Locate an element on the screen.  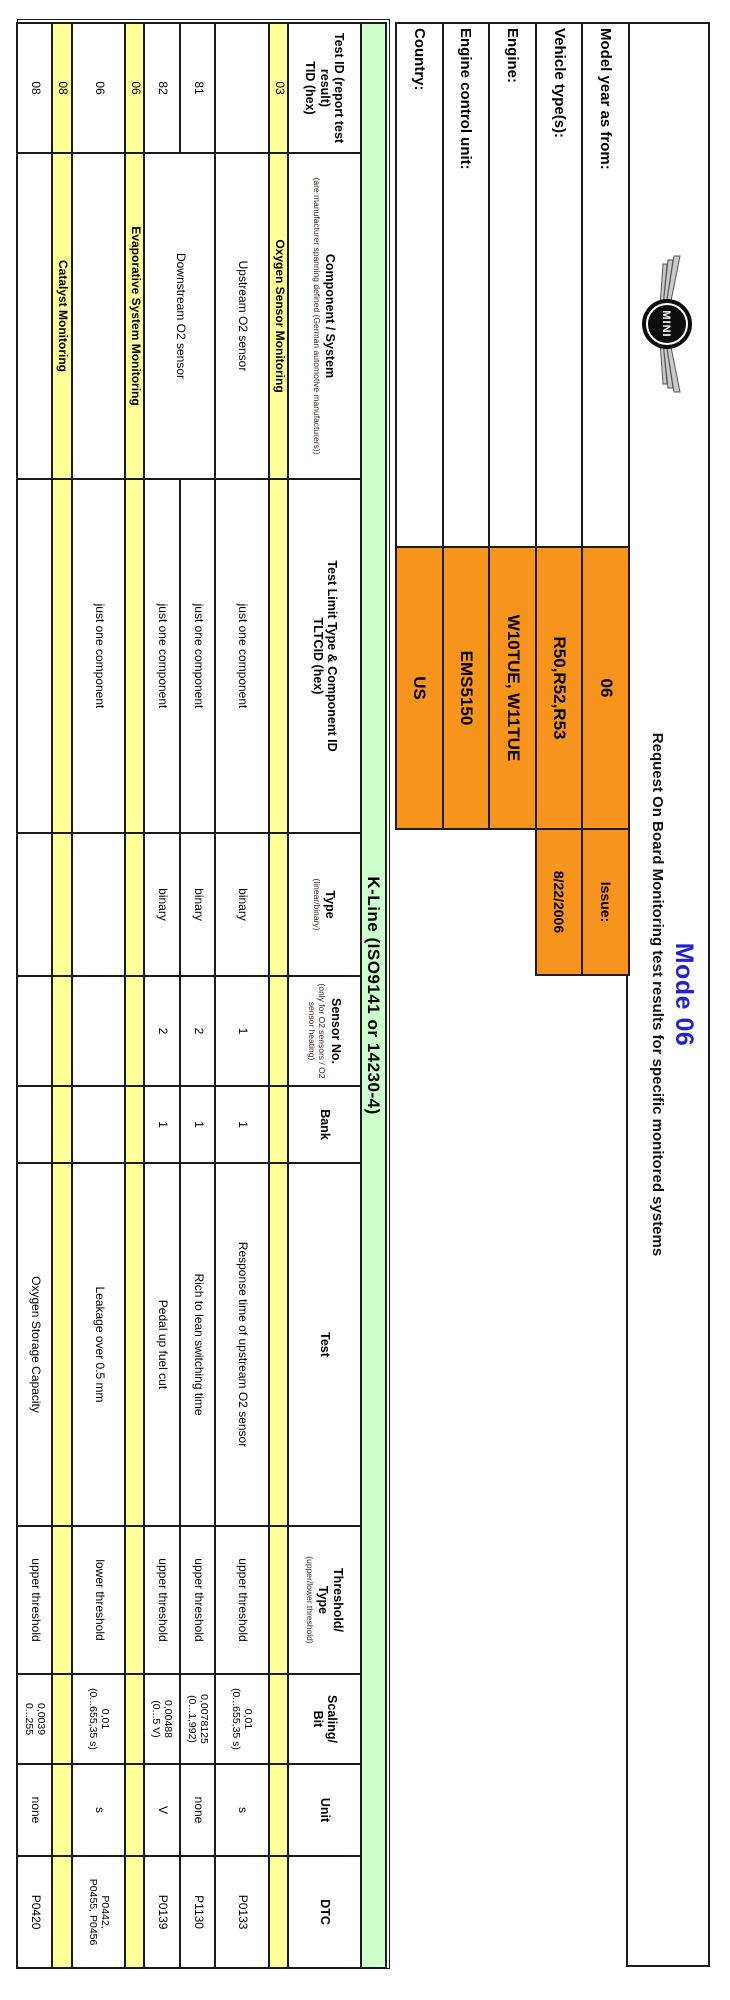
dtc-cell: P0442, P0455, P0456 is located at coordinates (99, 1912).